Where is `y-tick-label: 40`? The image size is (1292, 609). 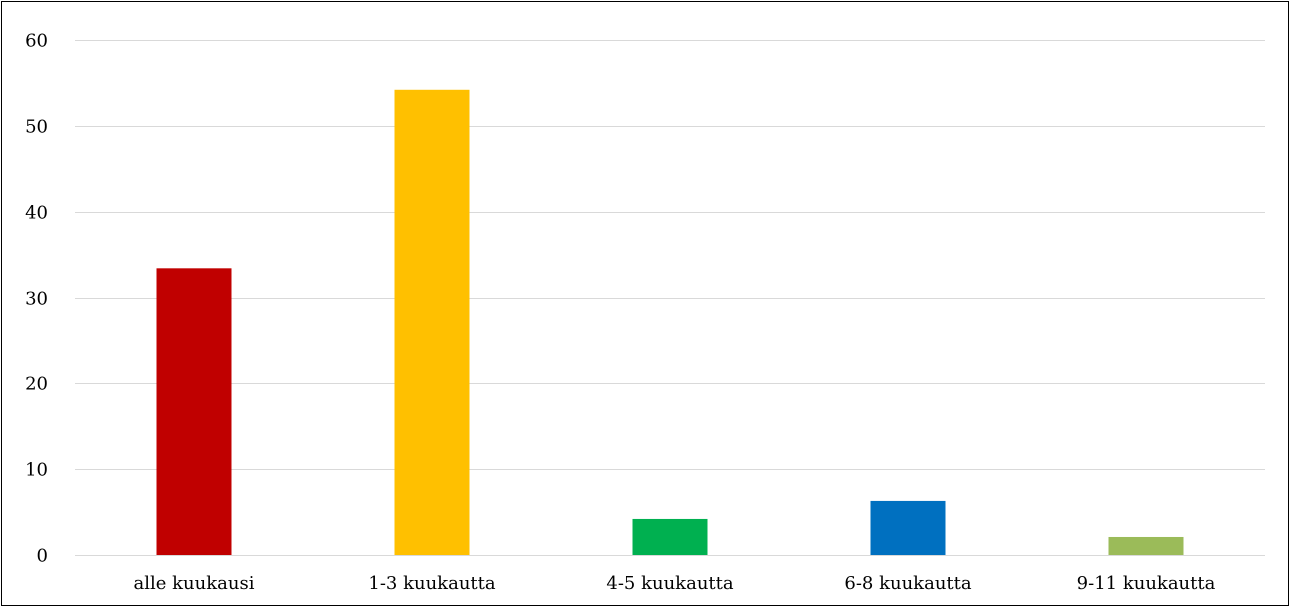
y-tick-label: 40 is located at coordinates (36, 213).